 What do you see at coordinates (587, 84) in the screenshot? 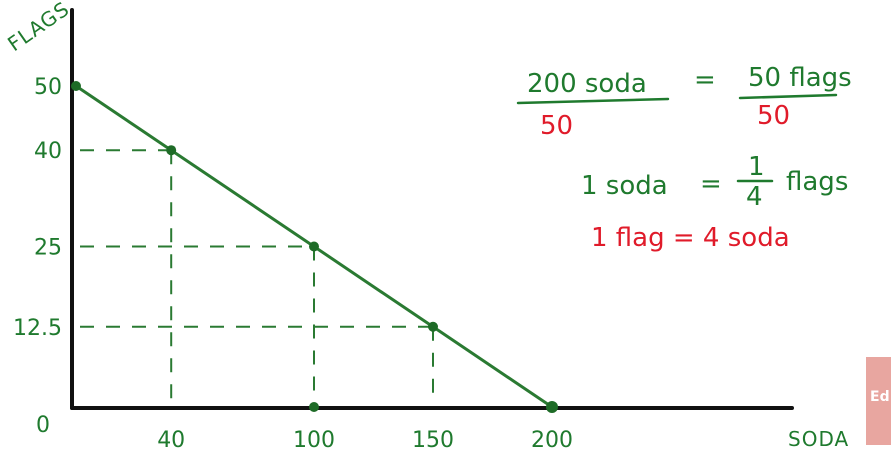
I see `note-1-left-numerator: 200 soda` at bounding box center [587, 84].